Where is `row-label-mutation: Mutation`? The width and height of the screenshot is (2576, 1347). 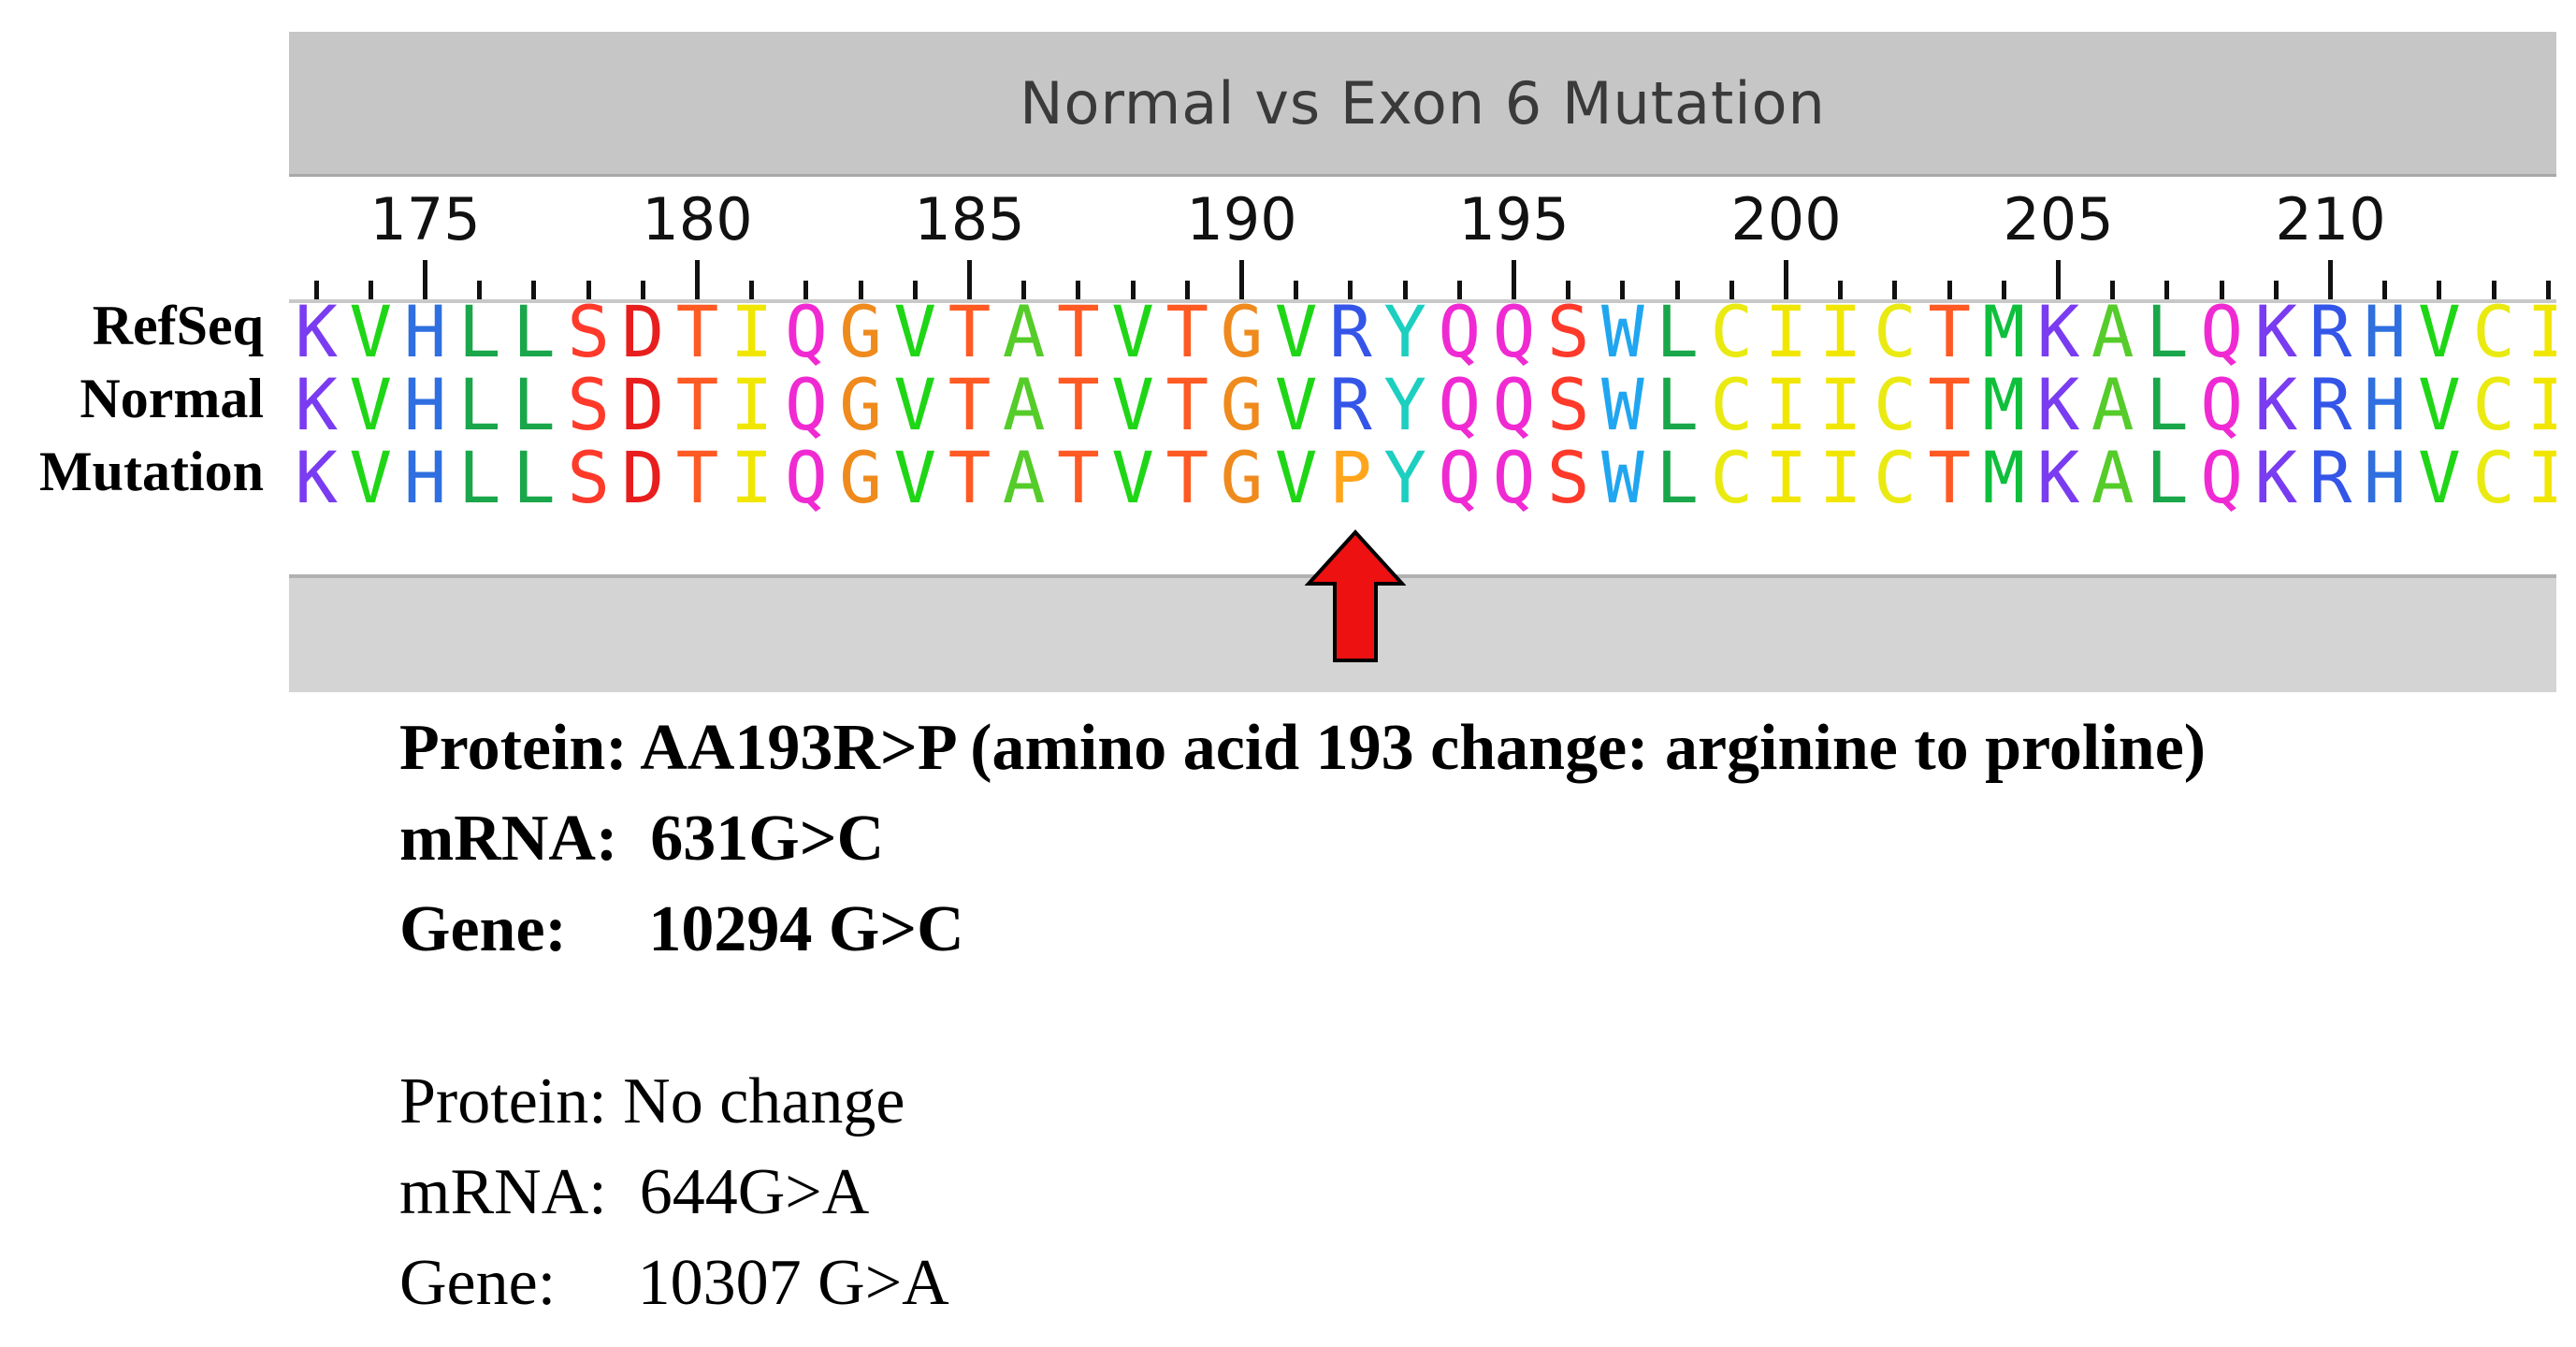 row-label-mutation: Mutation is located at coordinates (151, 472).